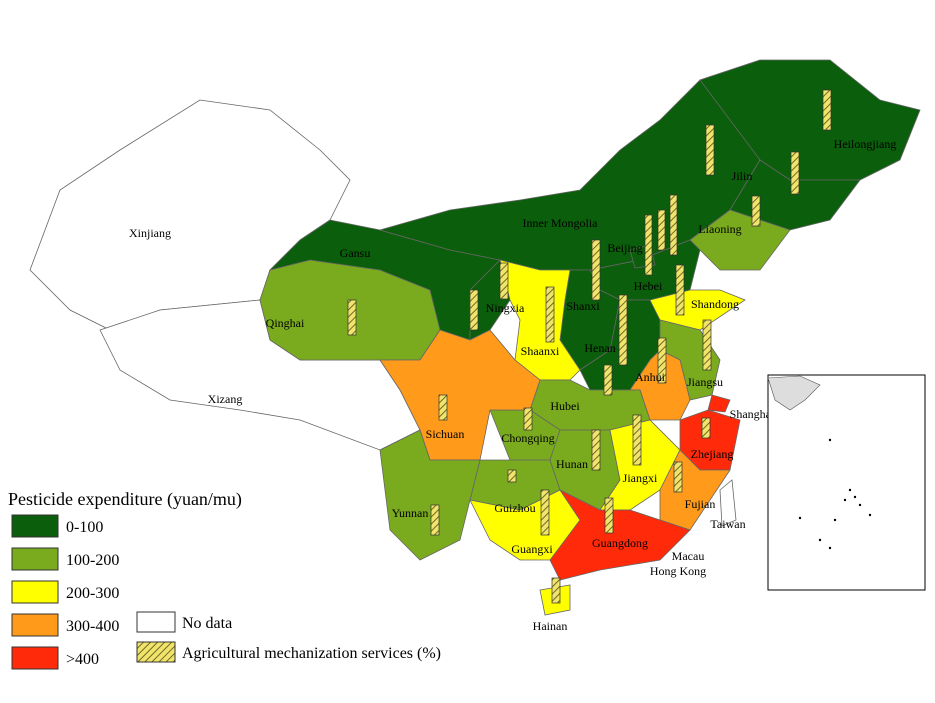  Describe the element at coordinates (599, 348) in the screenshot. I see `province-label: Henan` at that location.